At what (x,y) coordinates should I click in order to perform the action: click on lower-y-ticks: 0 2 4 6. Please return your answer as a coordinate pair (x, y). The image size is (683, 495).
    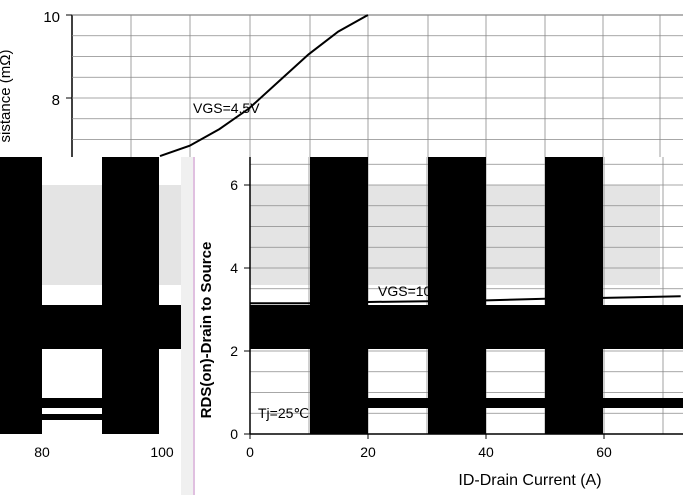
    Looking at the image, I should click on (240, 309).